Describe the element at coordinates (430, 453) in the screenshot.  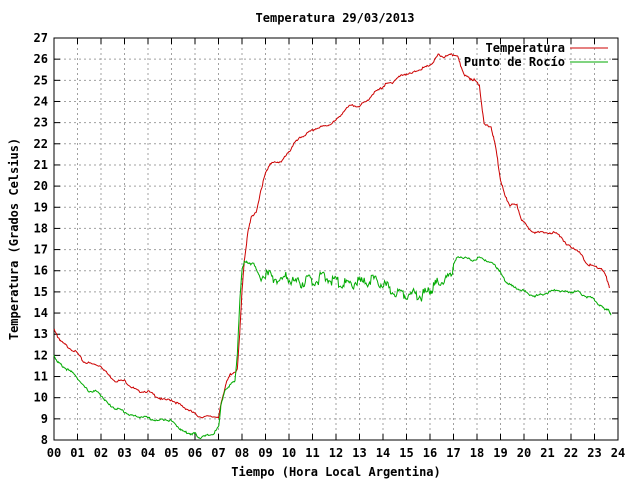
I see `x-tick-label: 16` at that location.